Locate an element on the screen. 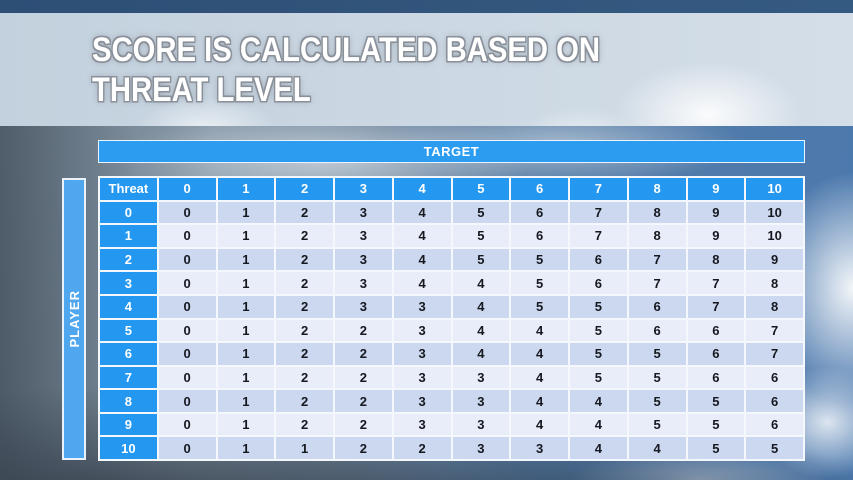  target-axis-header: TARGET is located at coordinates (451, 151).